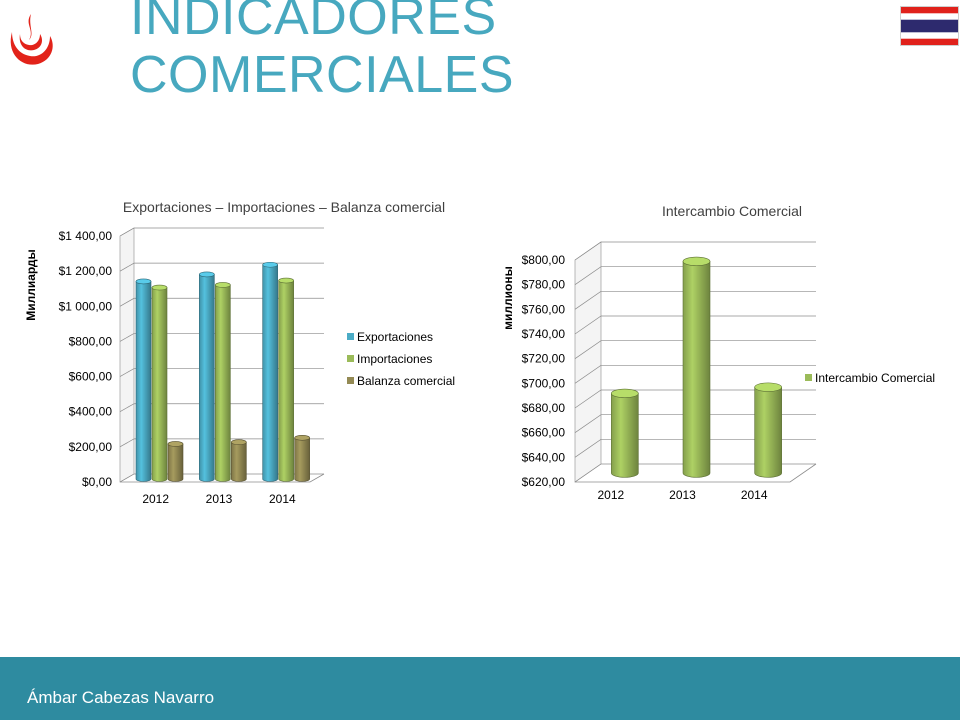 Image resolution: width=960 pixels, height=720 pixels. Describe the element at coordinates (544, 383) in the screenshot. I see `chart2-ytick: $700,00` at that location.